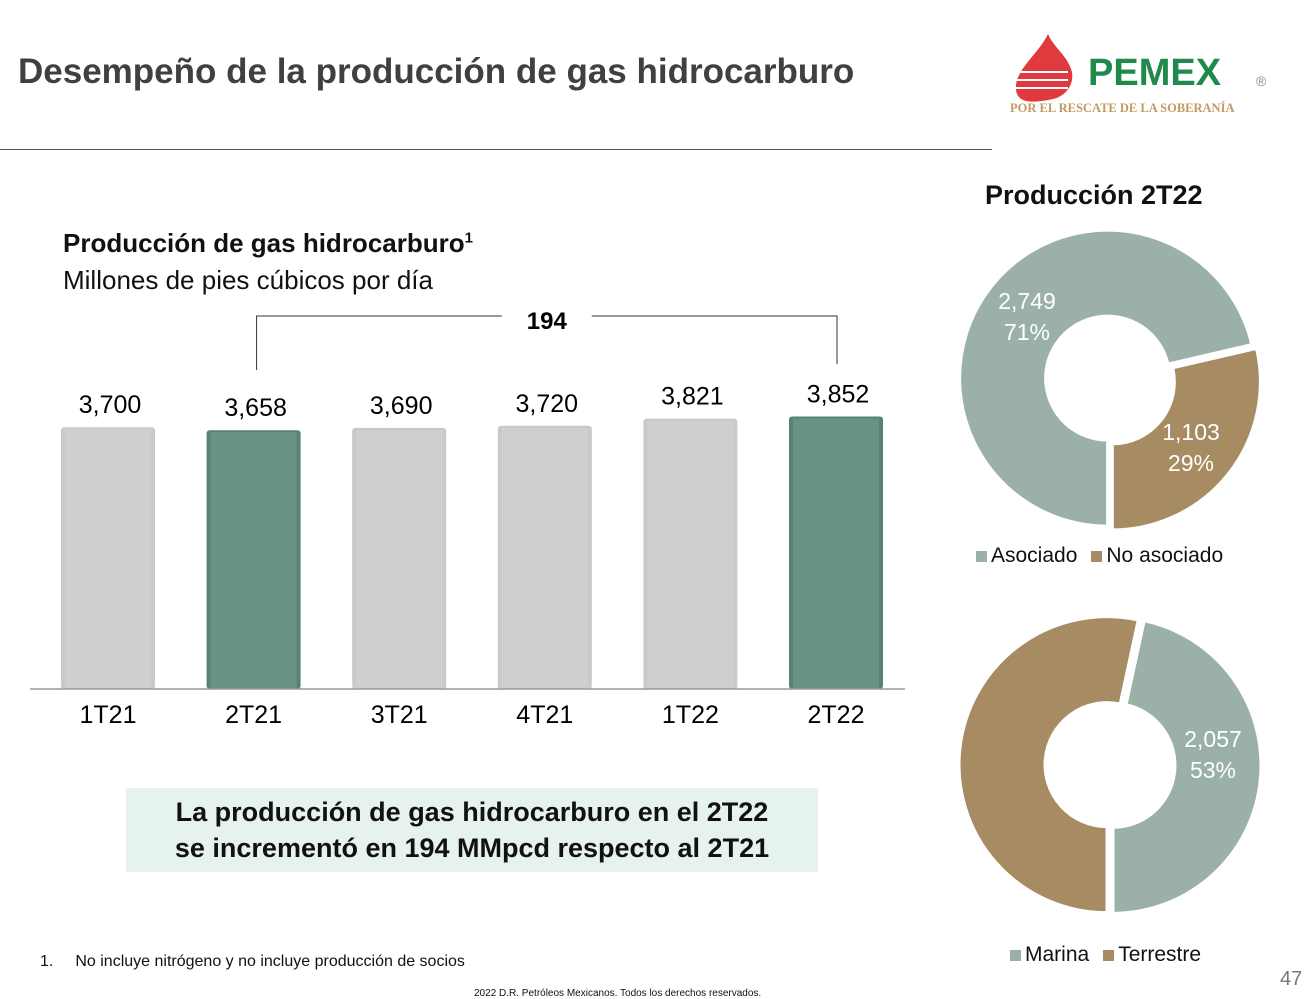  Describe the element at coordinates (838, 394) in the screenshot. I see `bar-value-label: 3,852` at that location.